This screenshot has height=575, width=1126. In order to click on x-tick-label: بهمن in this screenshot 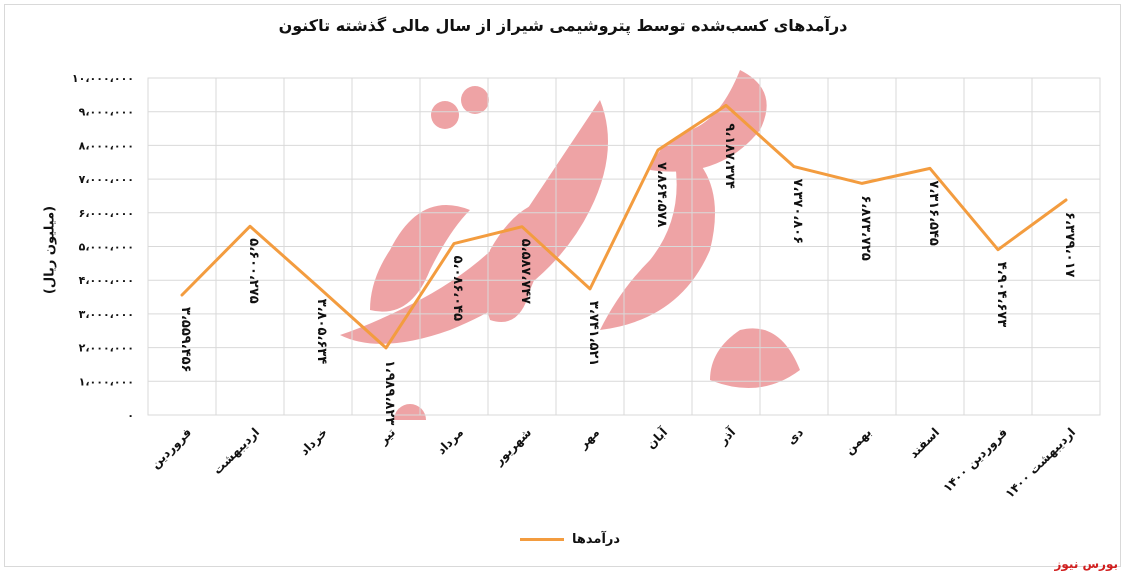, I will do `click(858, 441)`.